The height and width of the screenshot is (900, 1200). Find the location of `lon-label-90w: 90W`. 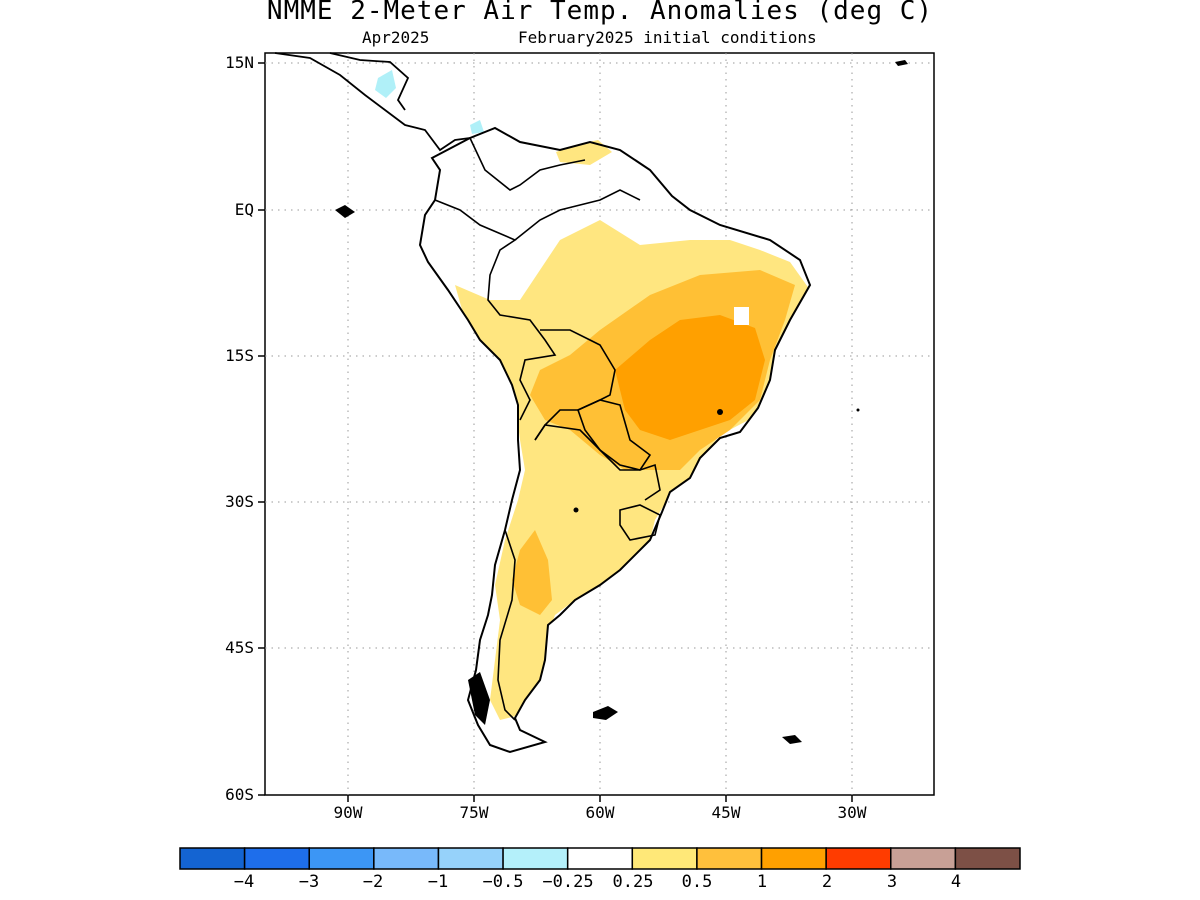

lon-label-90w: 90W is located at coordinates (348, 812).